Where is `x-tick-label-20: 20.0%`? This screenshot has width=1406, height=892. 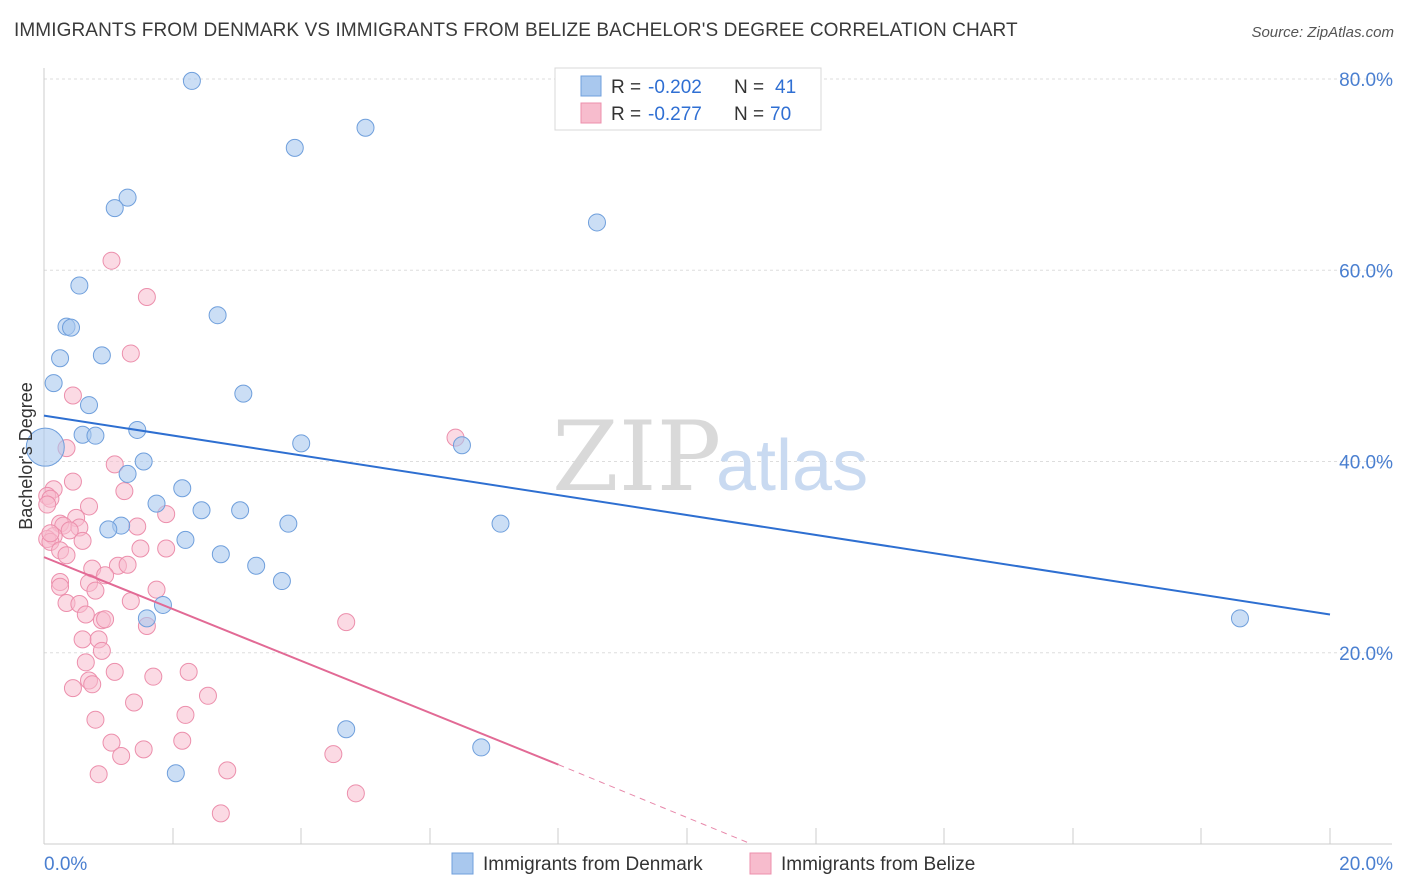 x-tick-label-20: 20.0% is located at coordinates (1366, 864).